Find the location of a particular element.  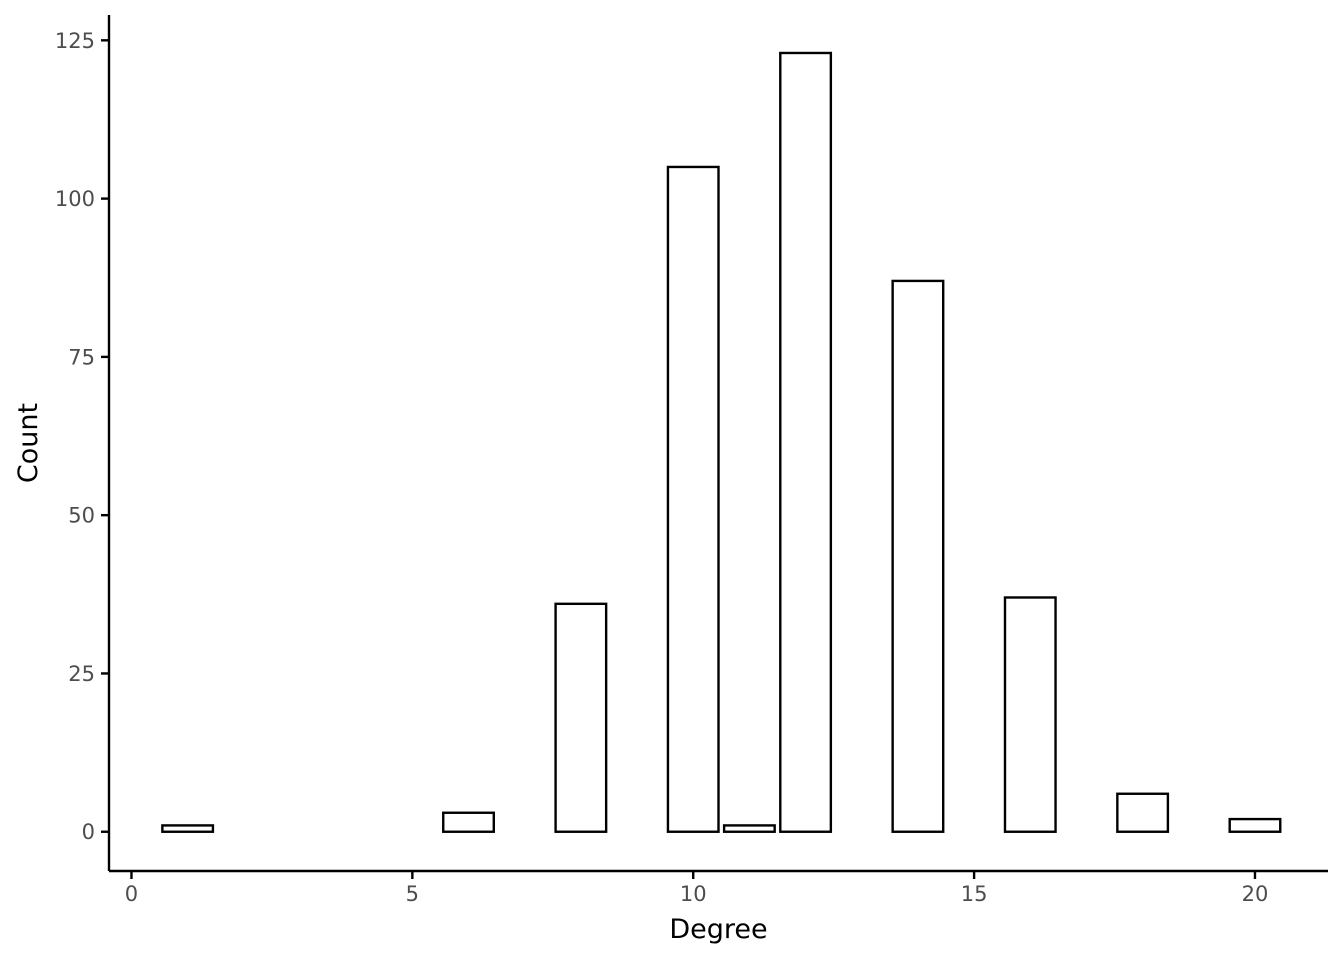

x-tick-label: 15 is located at coordinates (974, 894).